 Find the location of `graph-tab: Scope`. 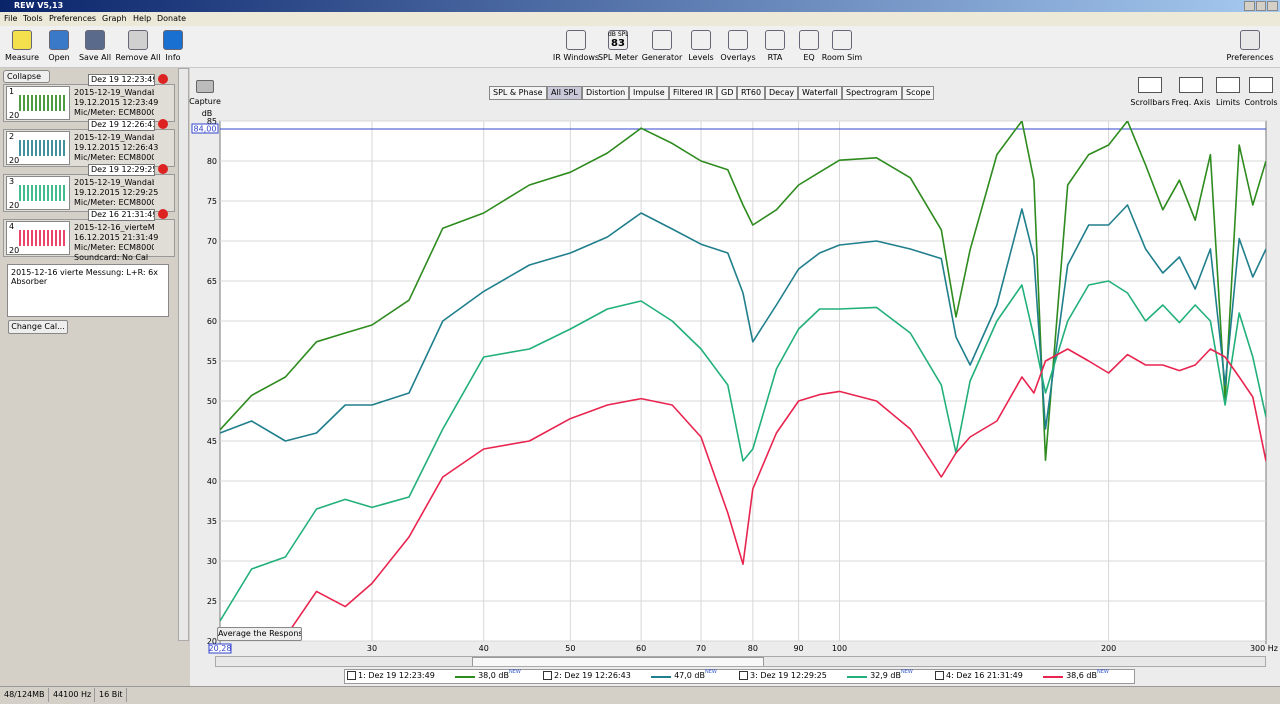

graph-tab: Scope is located at coordinates (918, 93).